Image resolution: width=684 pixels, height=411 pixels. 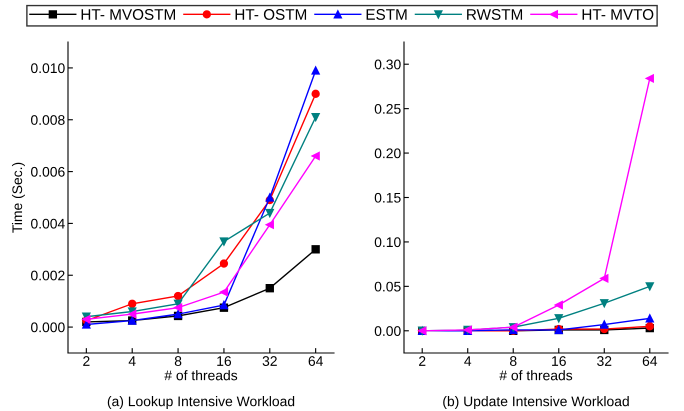 What do you see at coordinates (618, 14) in the screenshot?
I see `legend-label: HT- MVTO` at bounding box center [618, 14].